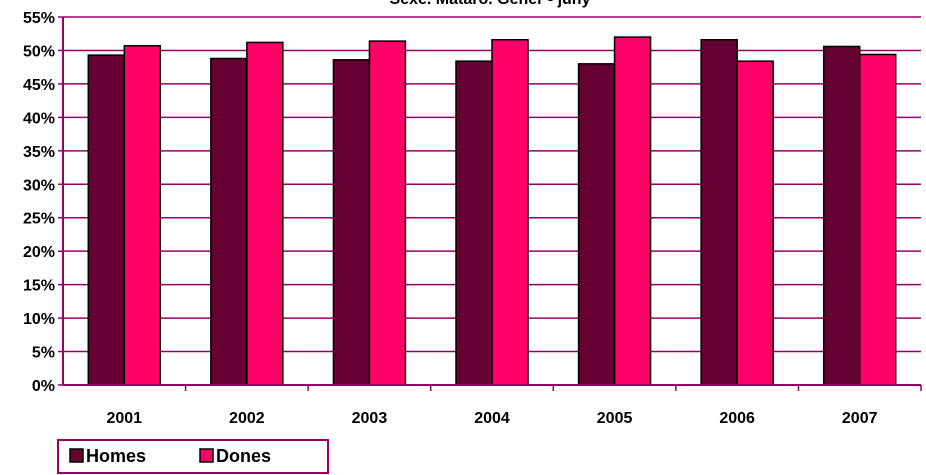 This screenshot has width=926, height=475. I want to click on y-tick-label: 55%, so click(39, 18).